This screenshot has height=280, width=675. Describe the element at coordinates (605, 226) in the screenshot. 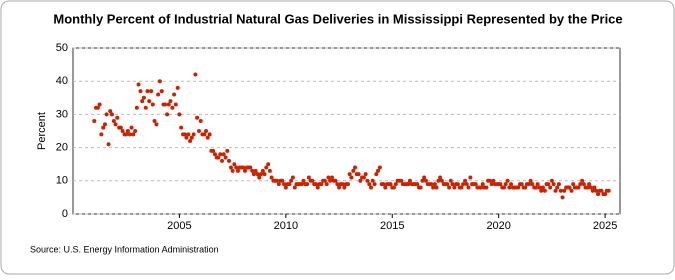

I see `x-tick-label: 2025` at that location.